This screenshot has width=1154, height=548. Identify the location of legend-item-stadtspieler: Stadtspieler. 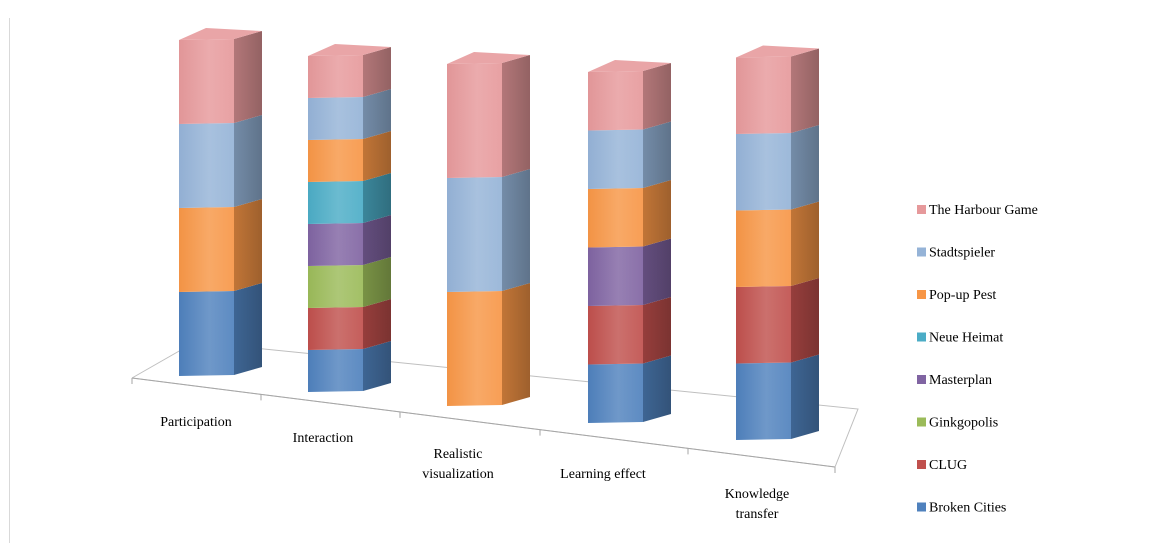
(956, 253).